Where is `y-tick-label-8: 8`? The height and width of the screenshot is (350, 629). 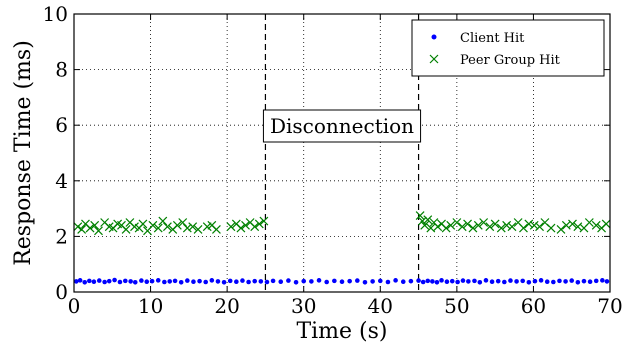
y-tick-label-8: 8 is located at coordinates (61, 70).